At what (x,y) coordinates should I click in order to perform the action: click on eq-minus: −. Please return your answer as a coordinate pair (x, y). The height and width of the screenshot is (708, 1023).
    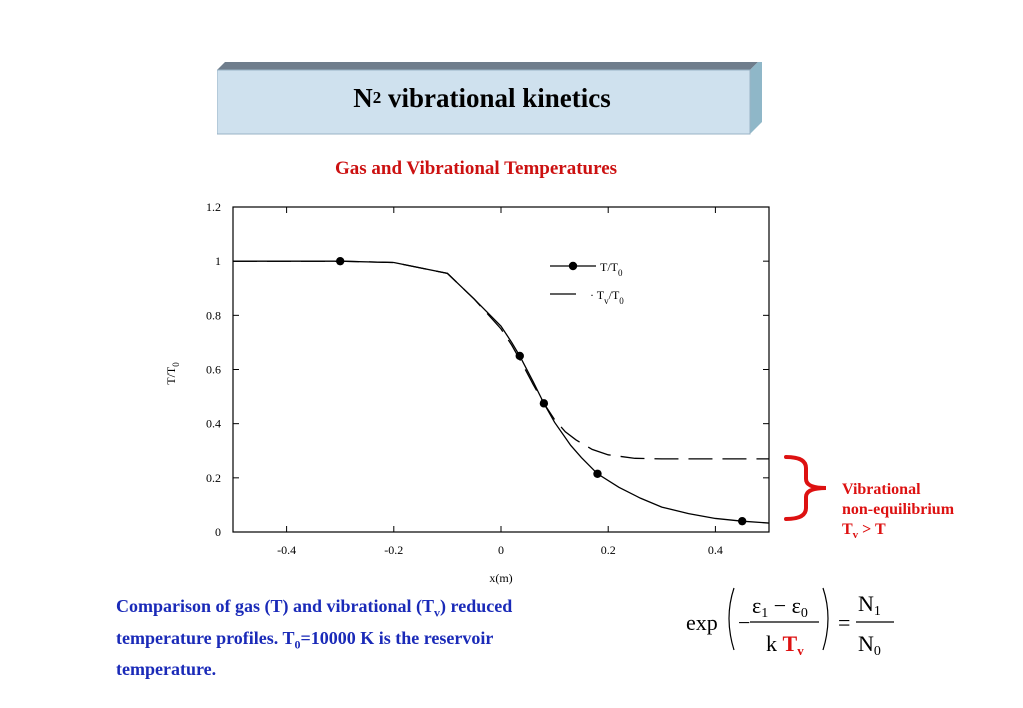
    Looking at the image, I should click on (744, 622).